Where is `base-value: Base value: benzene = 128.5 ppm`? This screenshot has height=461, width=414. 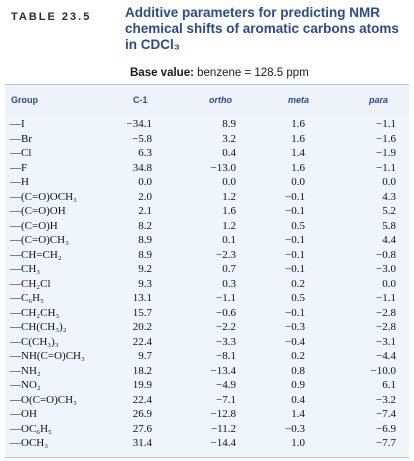 base-value: Base value: benzene = 128.5 ppm is located at coordinates (219, 73).